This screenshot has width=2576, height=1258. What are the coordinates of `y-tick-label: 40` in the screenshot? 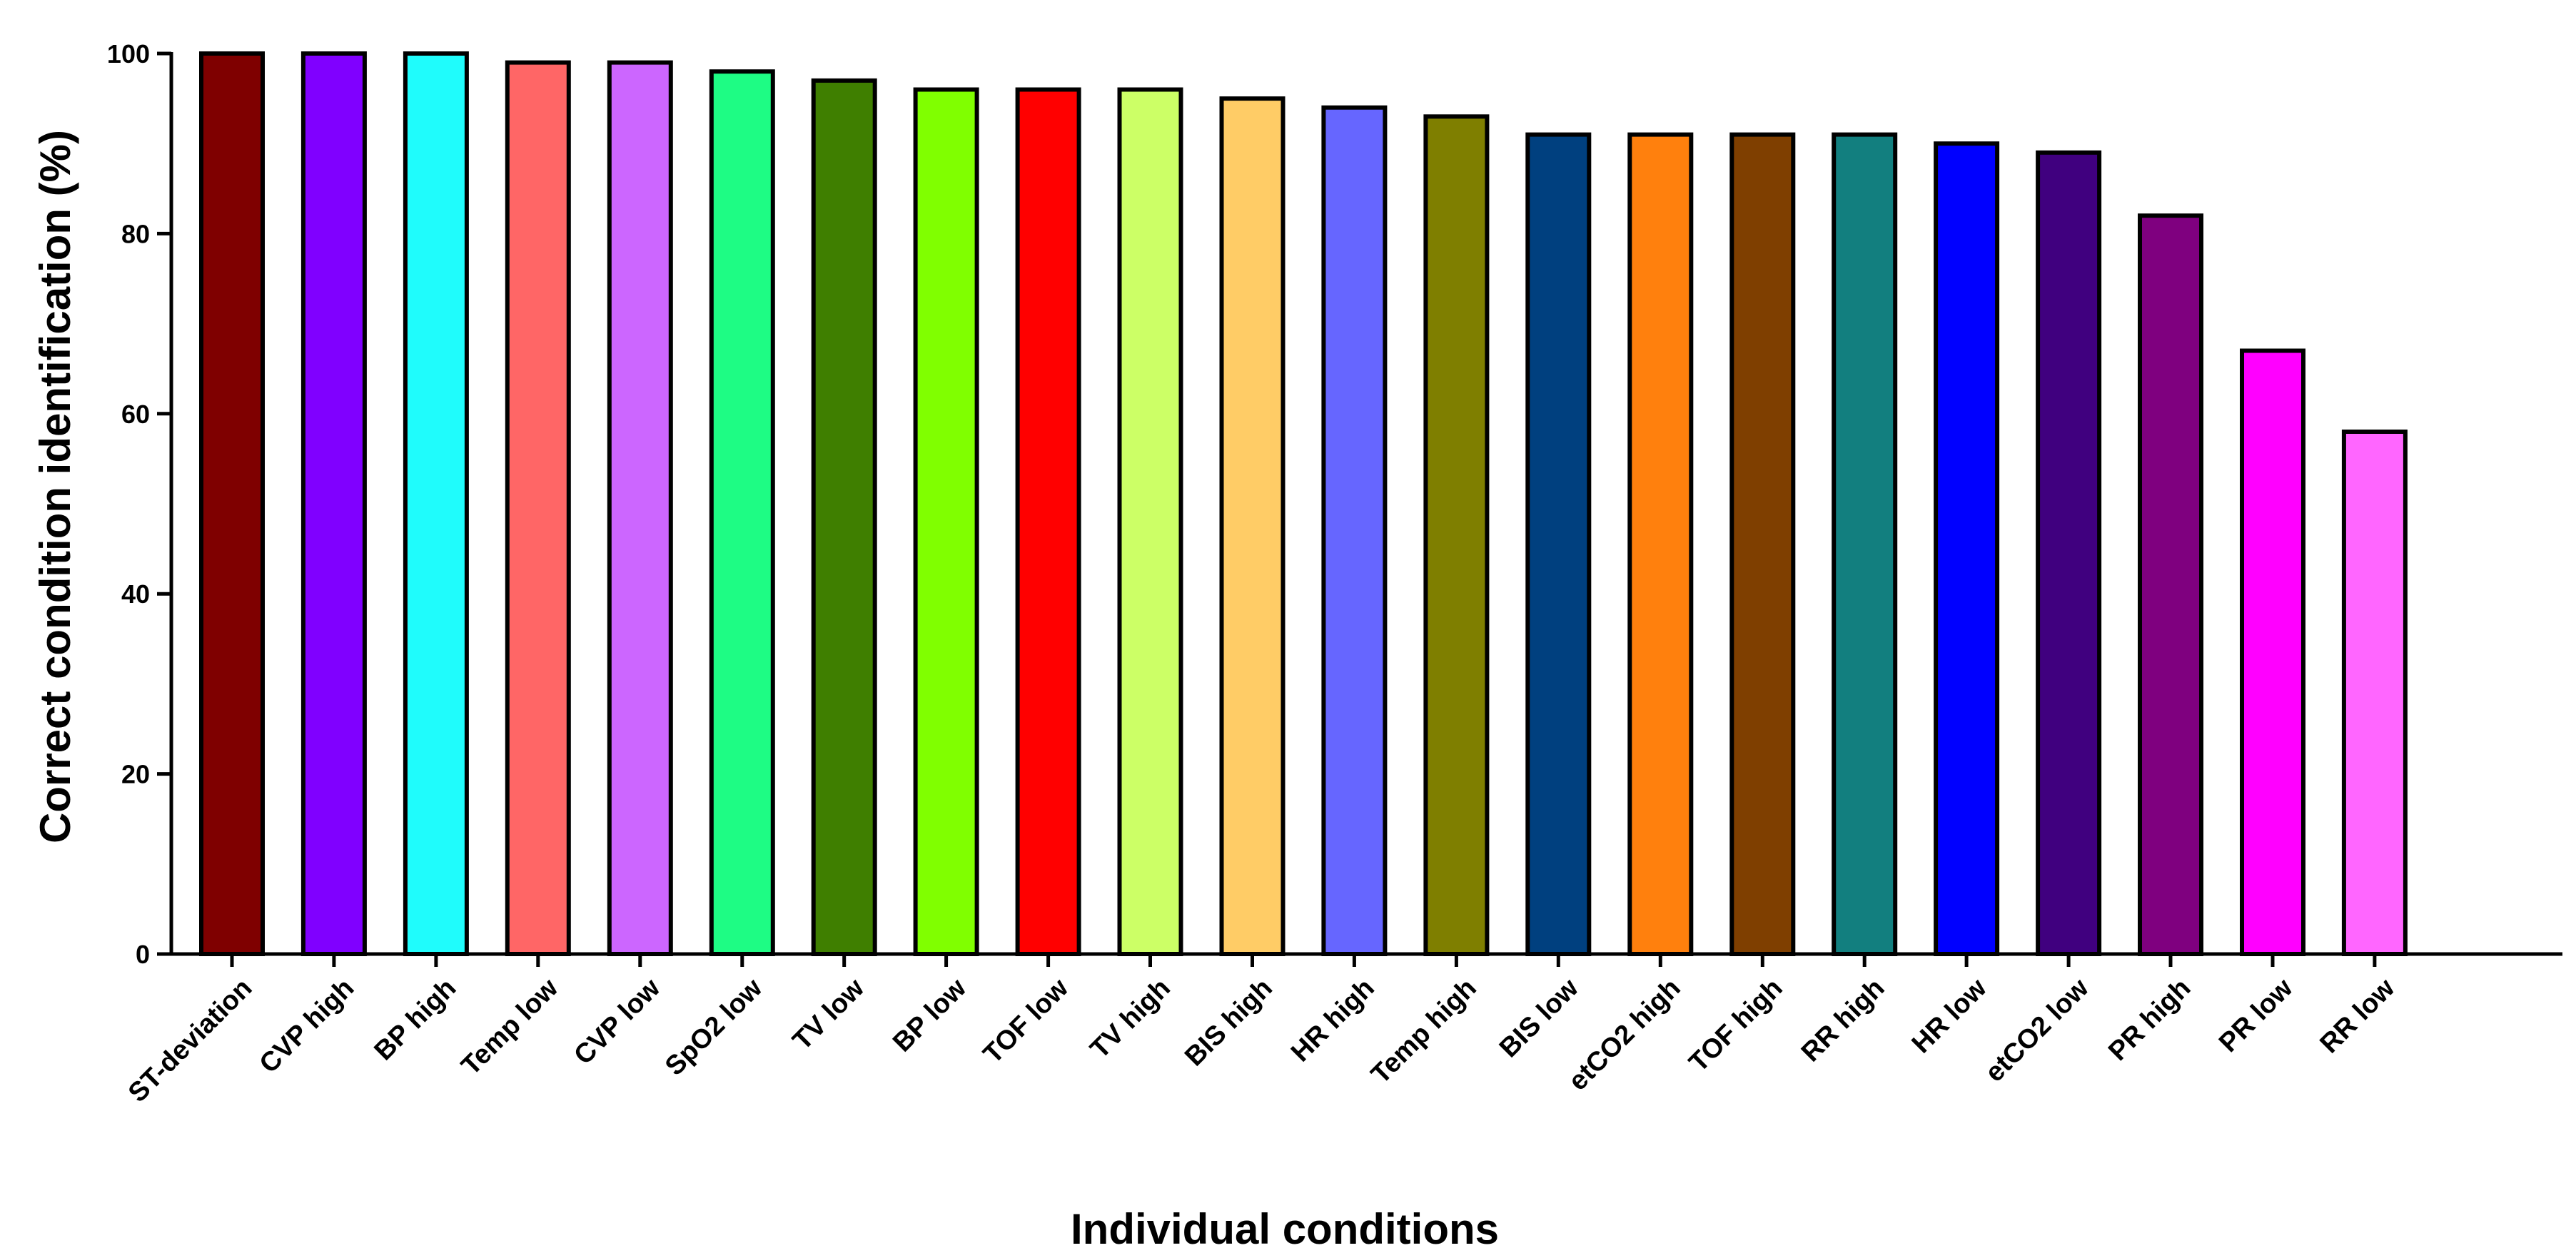 It's located at (135, 594).